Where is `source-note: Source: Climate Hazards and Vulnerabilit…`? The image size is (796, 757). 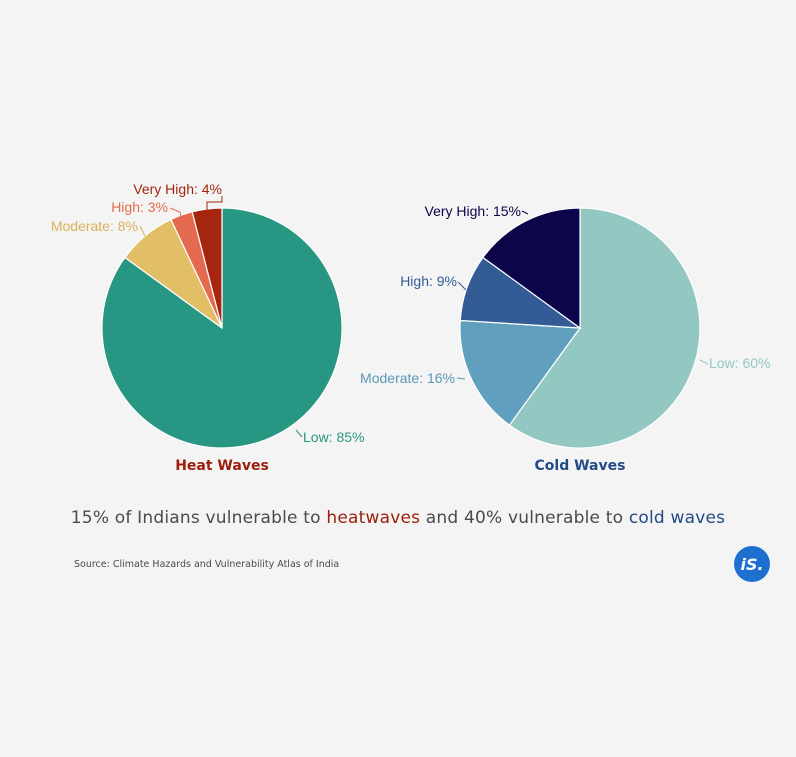 source-note: Source: Climate Hazards and Vulnerabilit… is located at coordinates (207, 564).